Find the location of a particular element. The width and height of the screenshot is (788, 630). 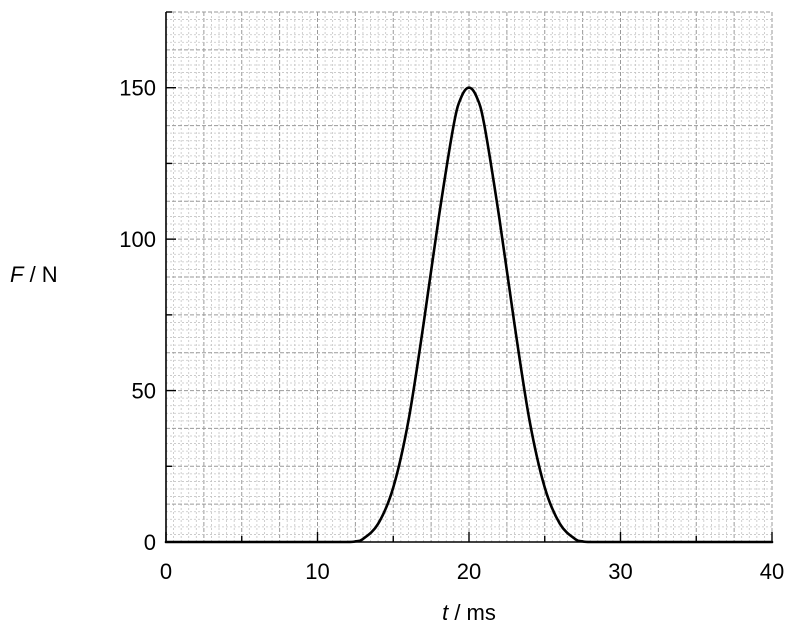

y-axis-title: F / N is located at coordinates (34, 274).